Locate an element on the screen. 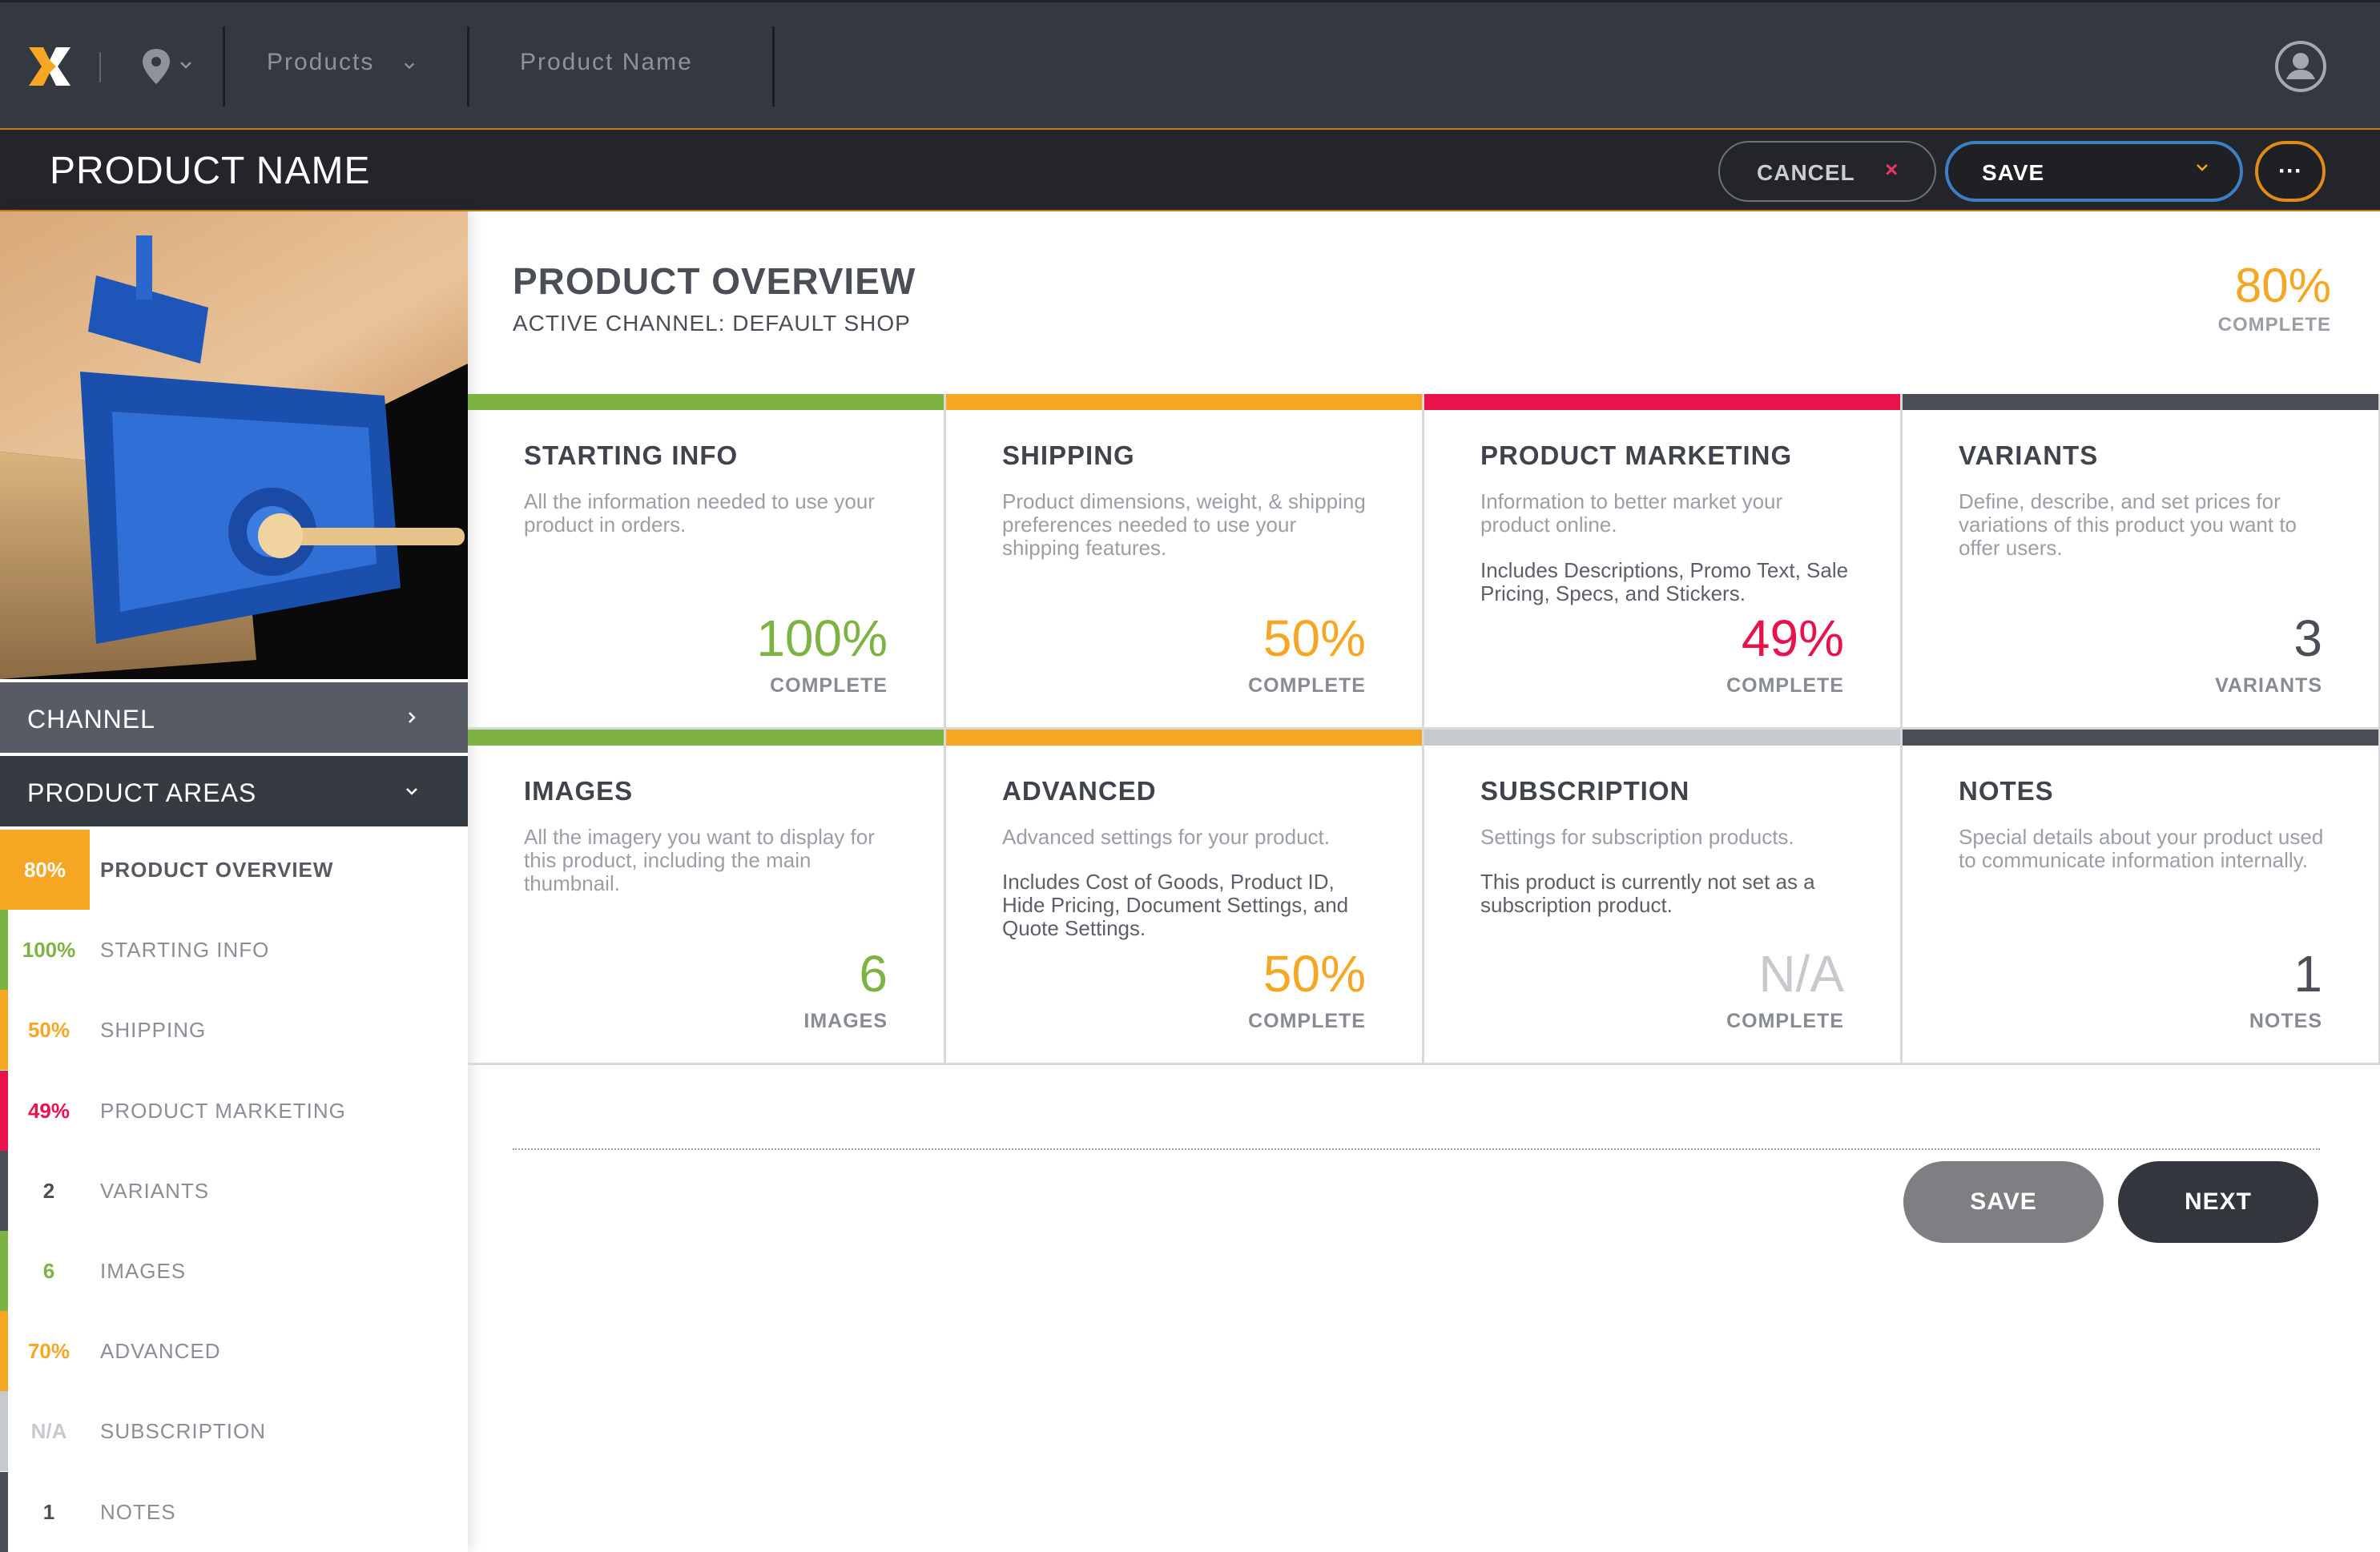 This screenshot has width=2380, height=1552. active-channel-label: ACTIVE CHANNEL: DEFAULT SHOP is located at coordinates (712, 323).